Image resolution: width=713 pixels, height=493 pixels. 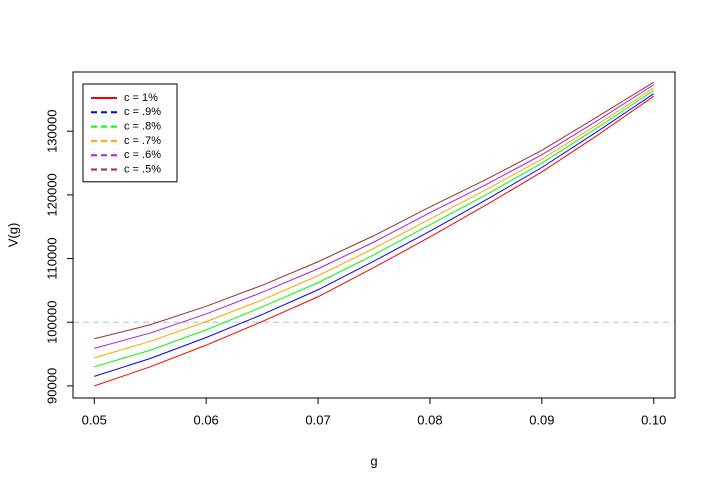 What do you see at coordinates (94, 419) in the screenshot?
I see `x-tick-label: 0.05` at bounding box center [94, 419].